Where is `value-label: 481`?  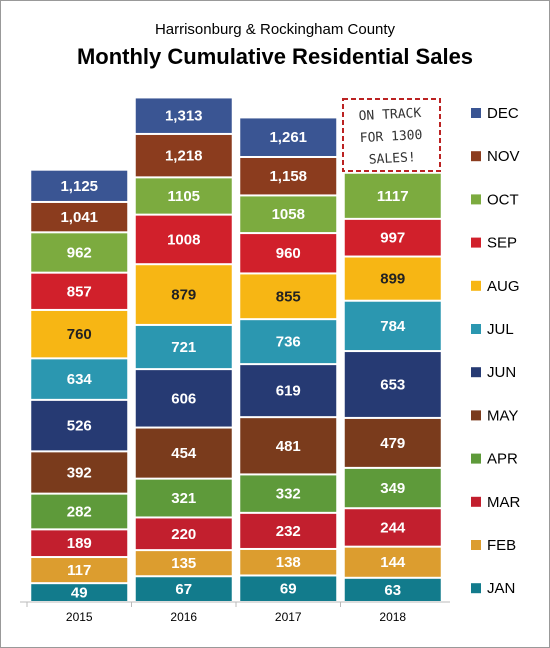
value-label: 481 is located at coordinates (288, 446).